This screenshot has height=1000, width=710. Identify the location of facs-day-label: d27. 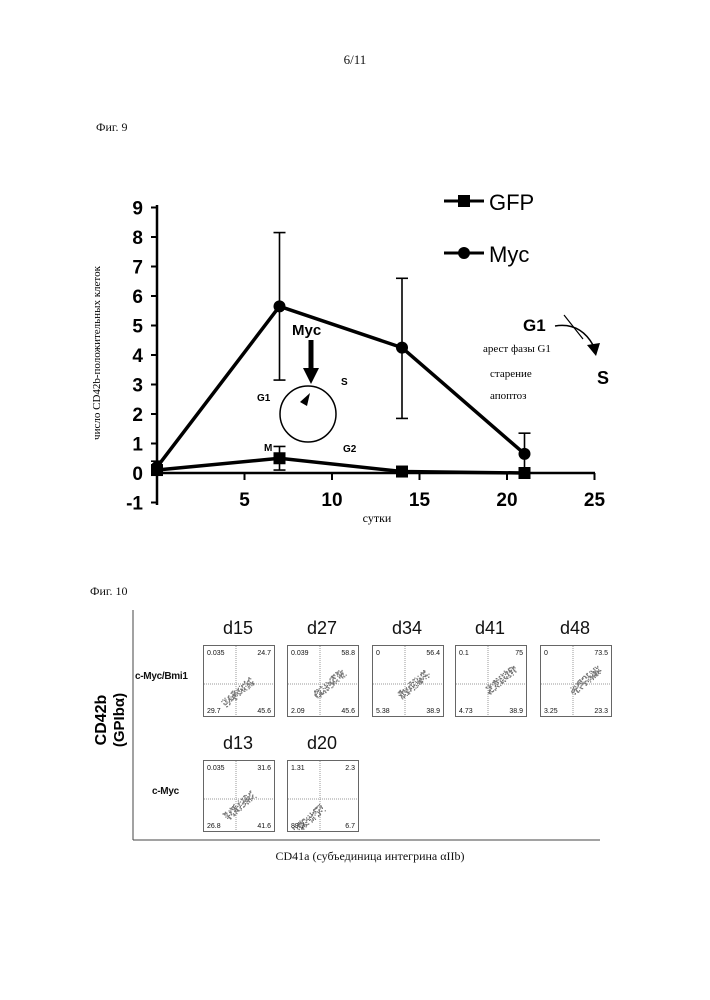
(322, 628).